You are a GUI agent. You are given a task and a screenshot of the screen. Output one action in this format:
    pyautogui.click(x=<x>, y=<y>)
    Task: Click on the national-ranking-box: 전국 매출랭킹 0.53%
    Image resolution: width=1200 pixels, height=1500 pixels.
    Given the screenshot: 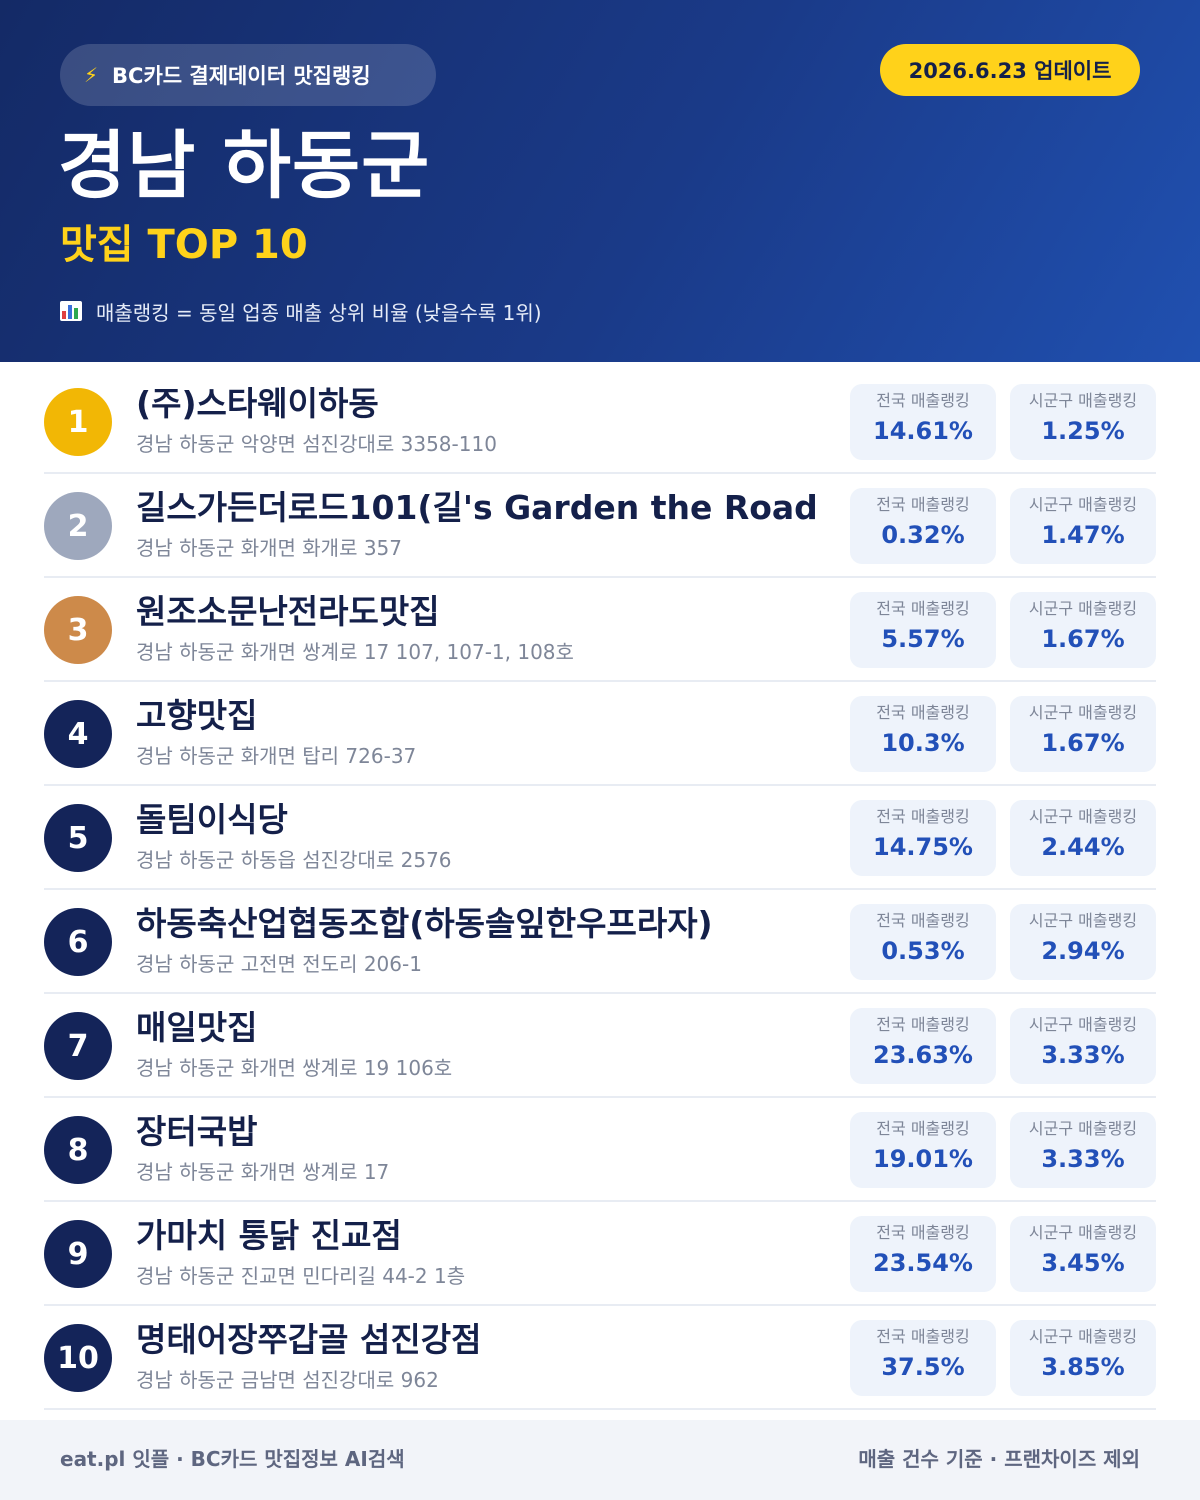 What is the action you would take?
    pyautogui.click(x=923, y=942)
    